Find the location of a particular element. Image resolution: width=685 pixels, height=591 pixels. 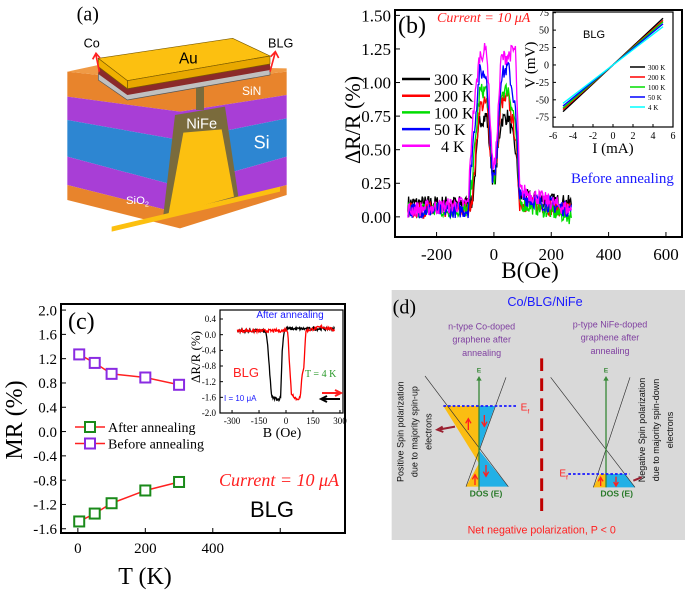

yellow-core is located at coordinates (201, 172).